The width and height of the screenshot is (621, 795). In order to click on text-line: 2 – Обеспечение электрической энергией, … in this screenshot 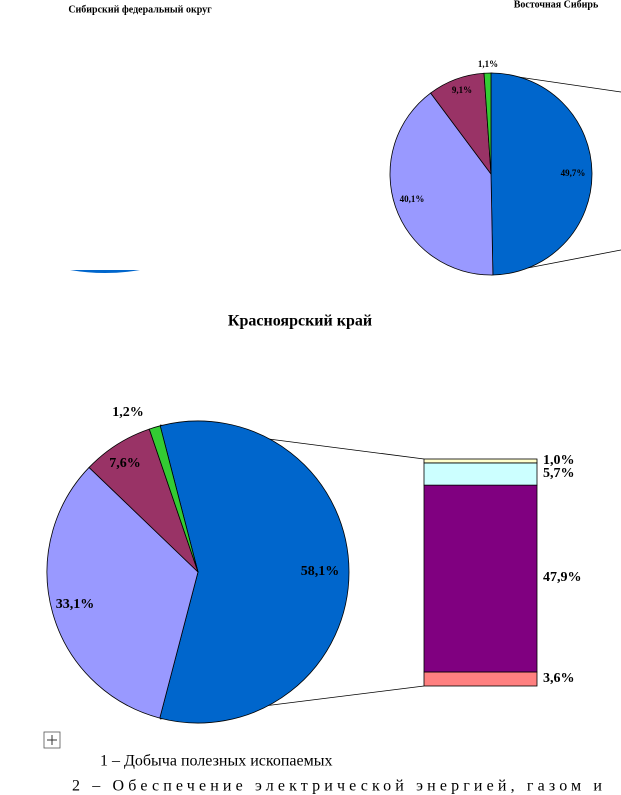, I will do `click(337, 786)`.